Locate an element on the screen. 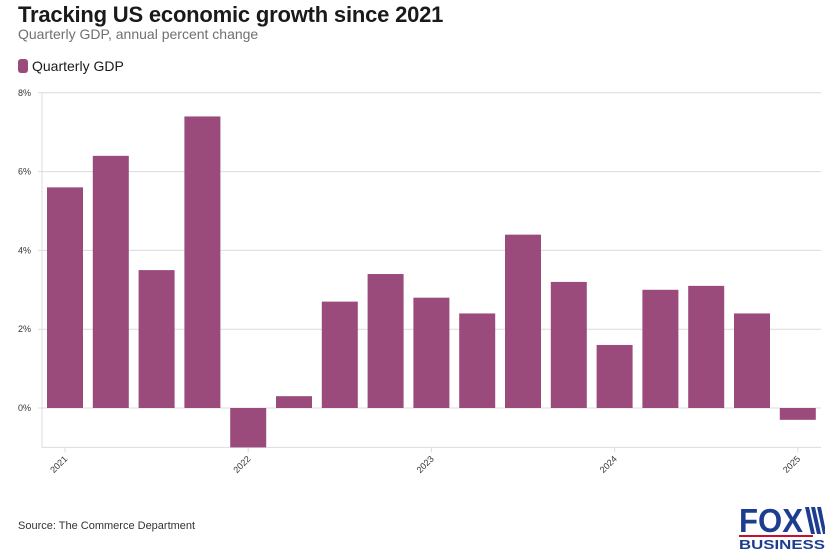  y-tick-label: 8% is located at coordinates (24, 93).